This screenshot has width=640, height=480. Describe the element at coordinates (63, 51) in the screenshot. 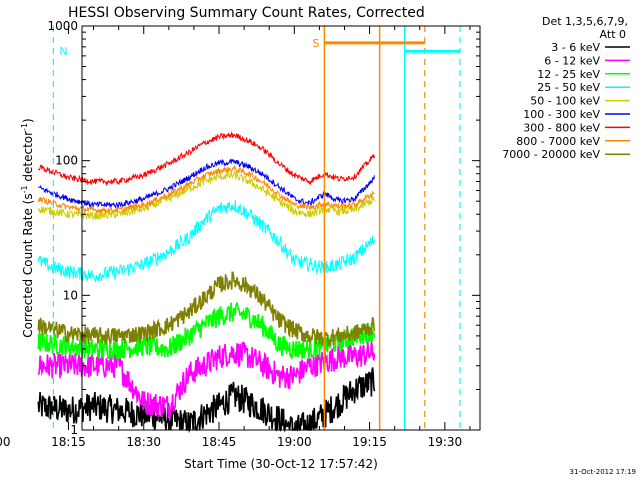

I see `annotation-label: N` at that location.